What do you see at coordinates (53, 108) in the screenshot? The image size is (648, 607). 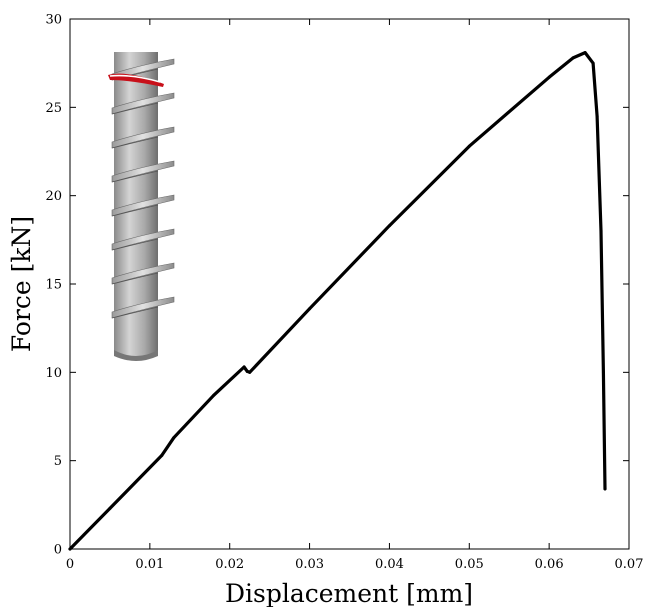 I see `y-tick-label: 25` at bounding box center [53, 108].